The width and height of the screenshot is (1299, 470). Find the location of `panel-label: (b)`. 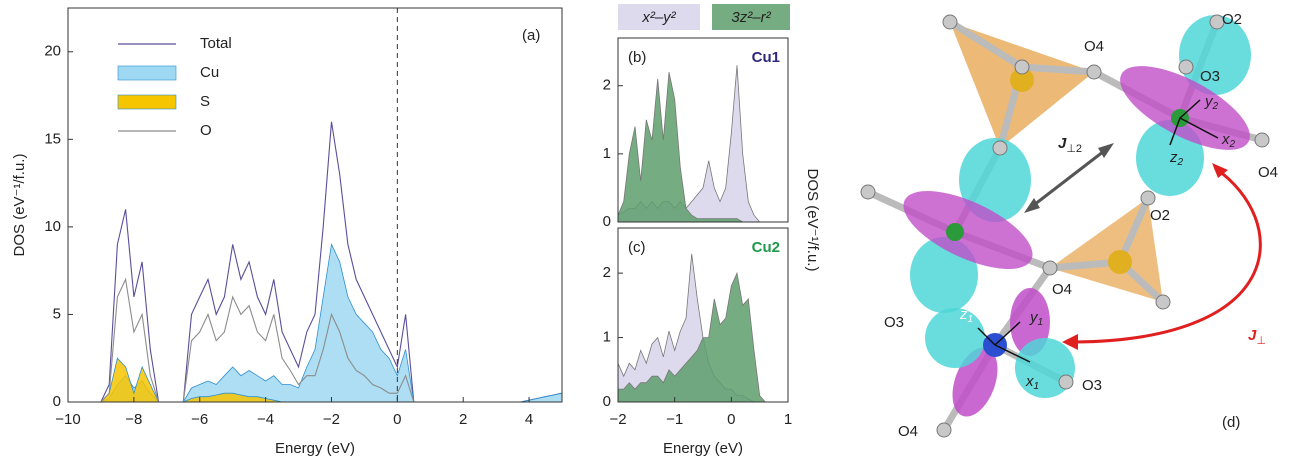

panel-label: (b) is located at coordinates (637, 57).